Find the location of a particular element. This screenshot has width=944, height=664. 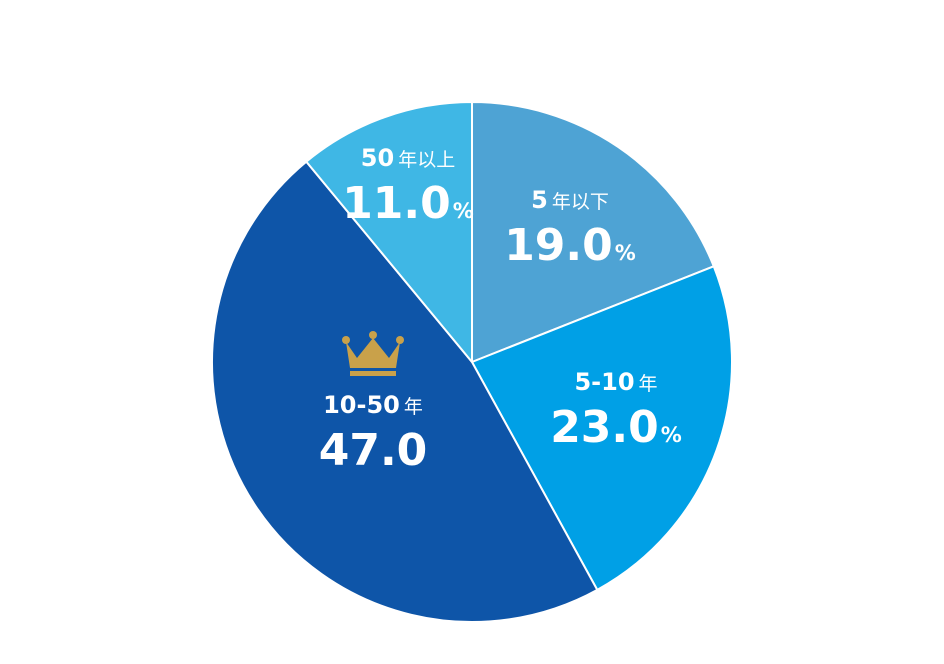

slice-label: 5 年以下 19.0% is located at coordinates (570, 228).